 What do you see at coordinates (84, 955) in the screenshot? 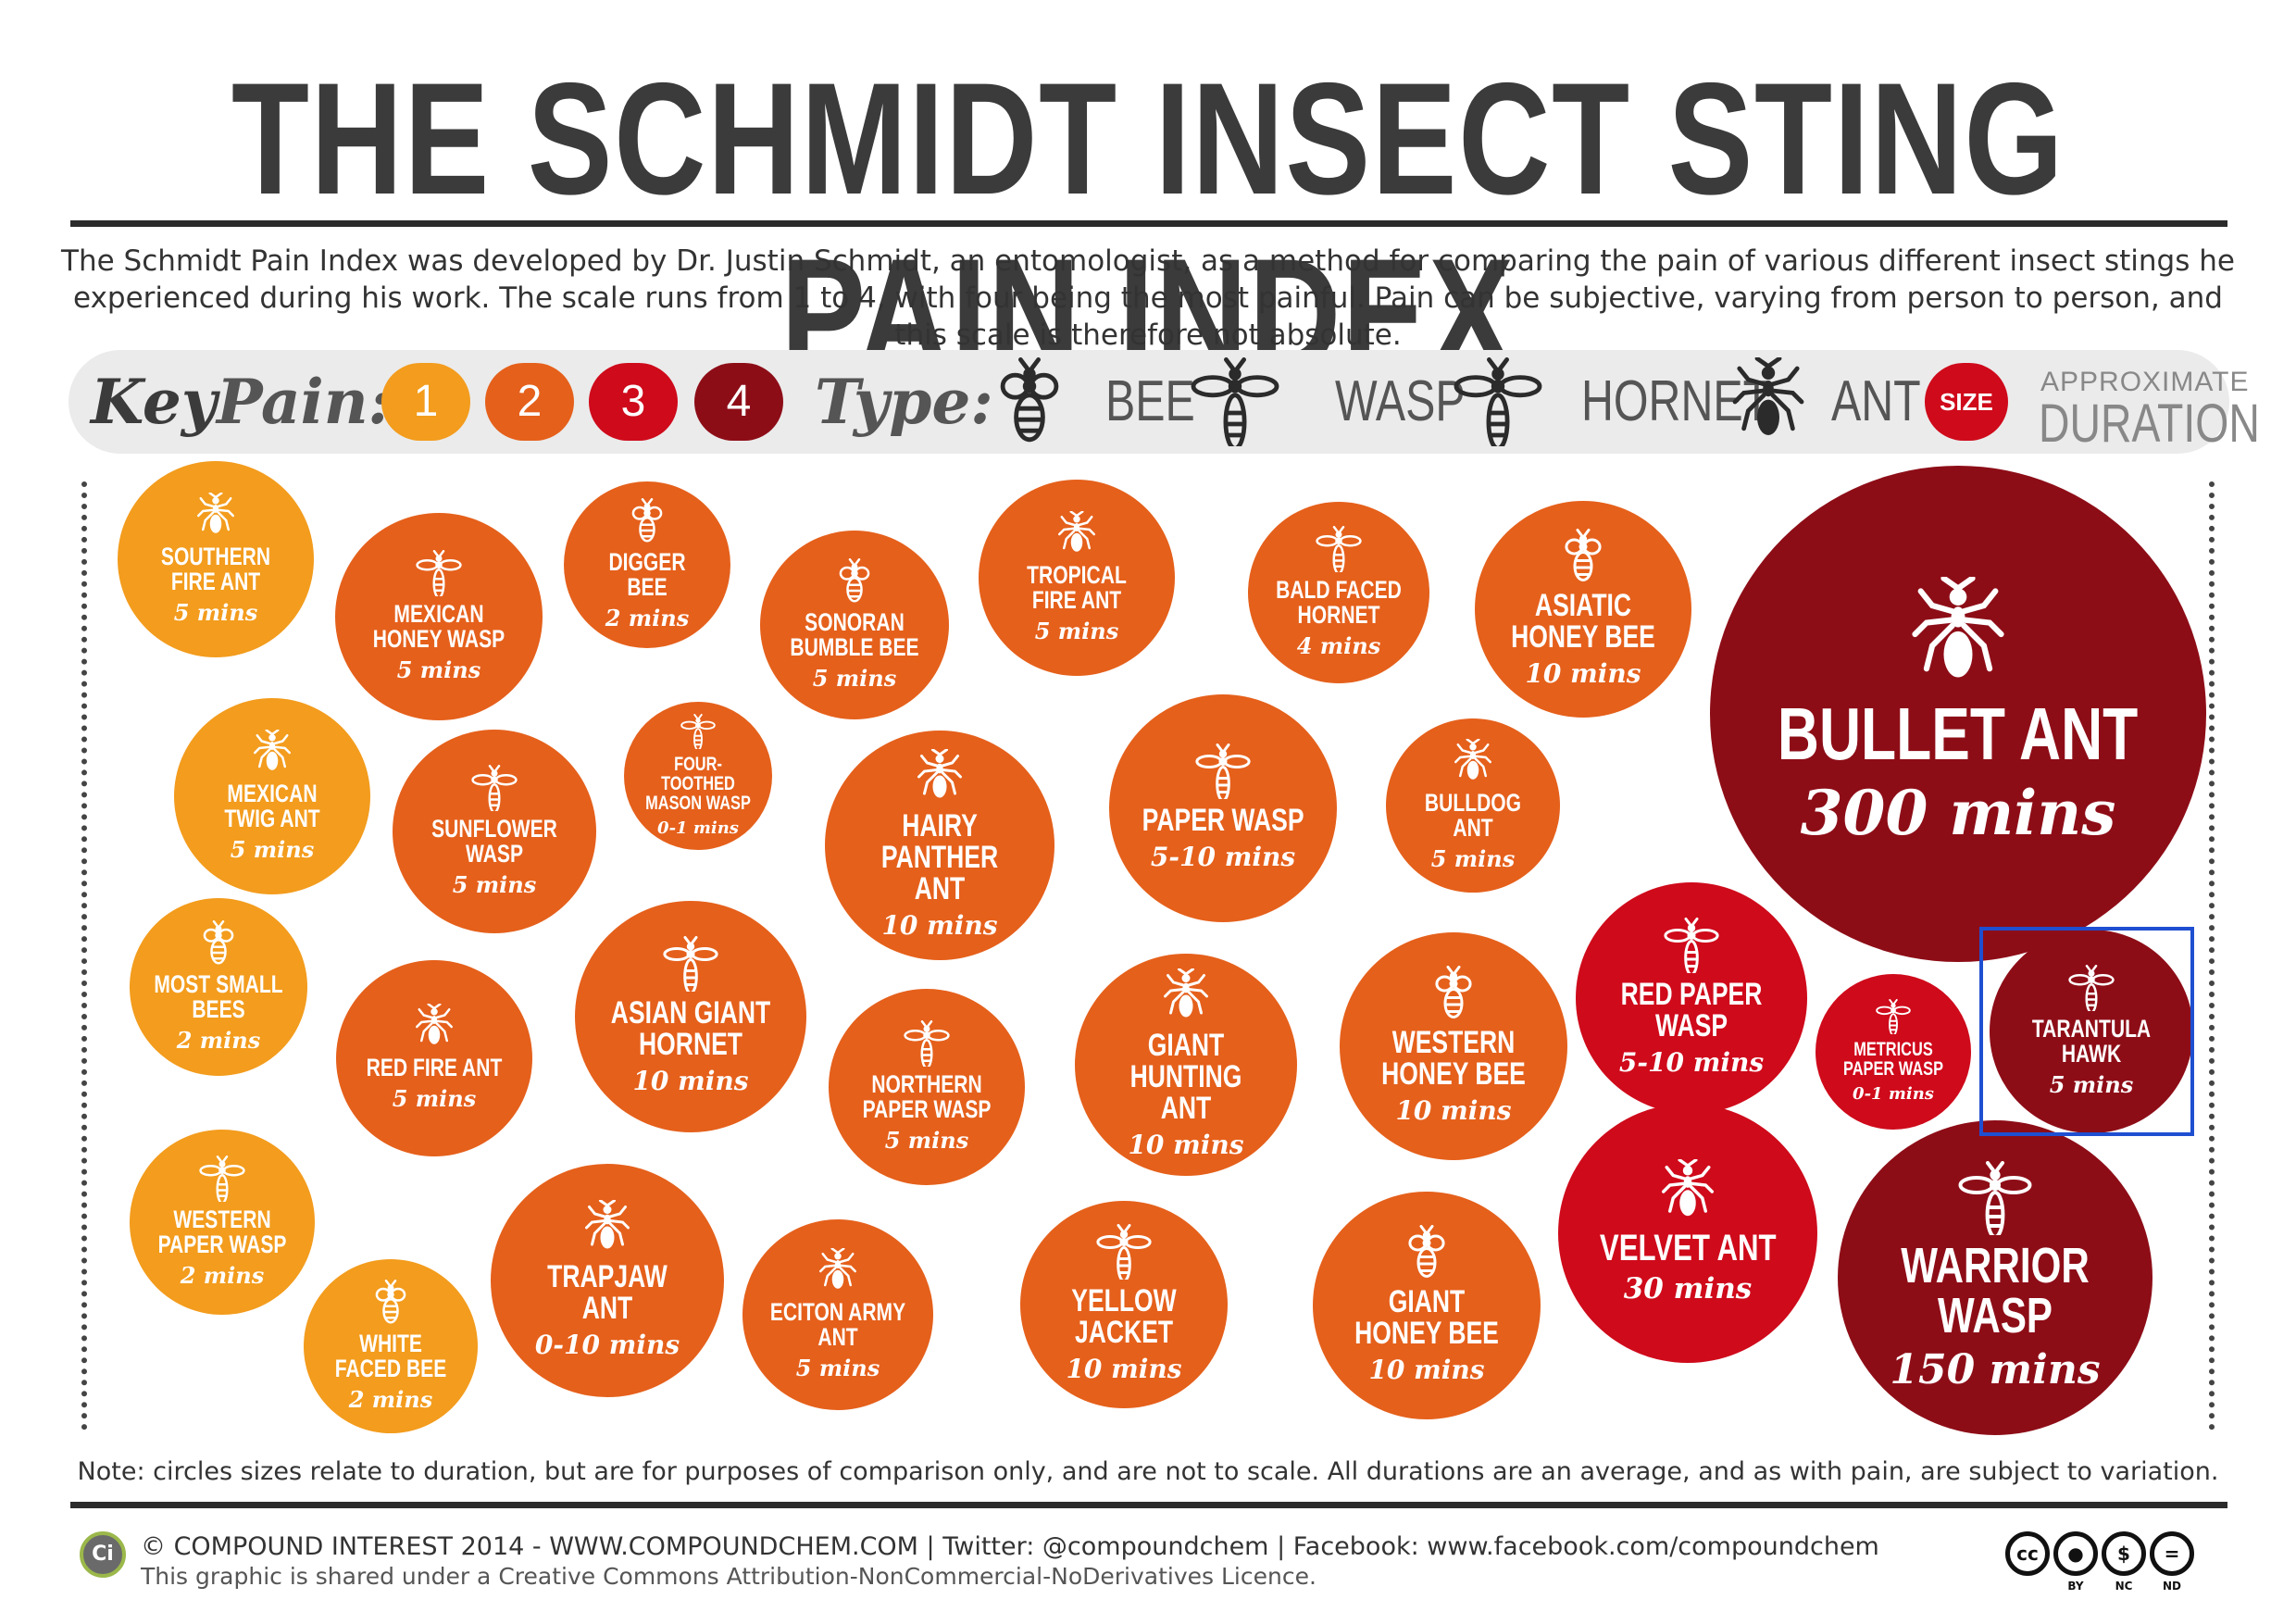
I see `left-dotted-border` at bounding box center [84, 955].